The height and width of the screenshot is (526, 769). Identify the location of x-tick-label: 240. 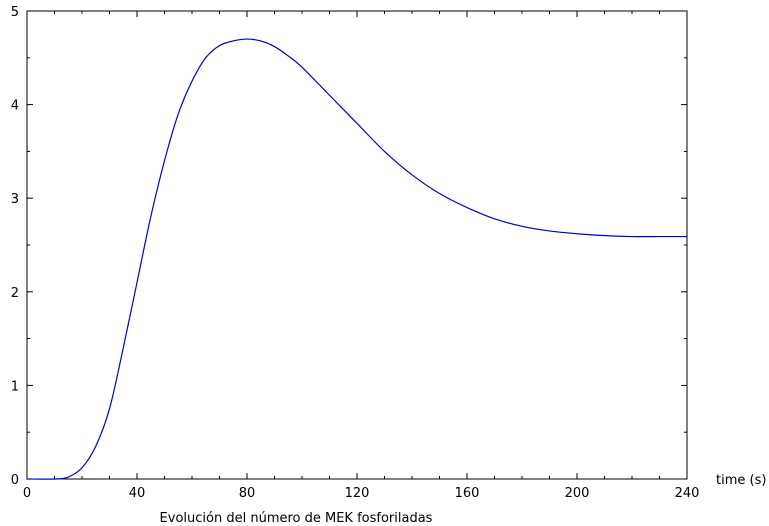
(687, 493).